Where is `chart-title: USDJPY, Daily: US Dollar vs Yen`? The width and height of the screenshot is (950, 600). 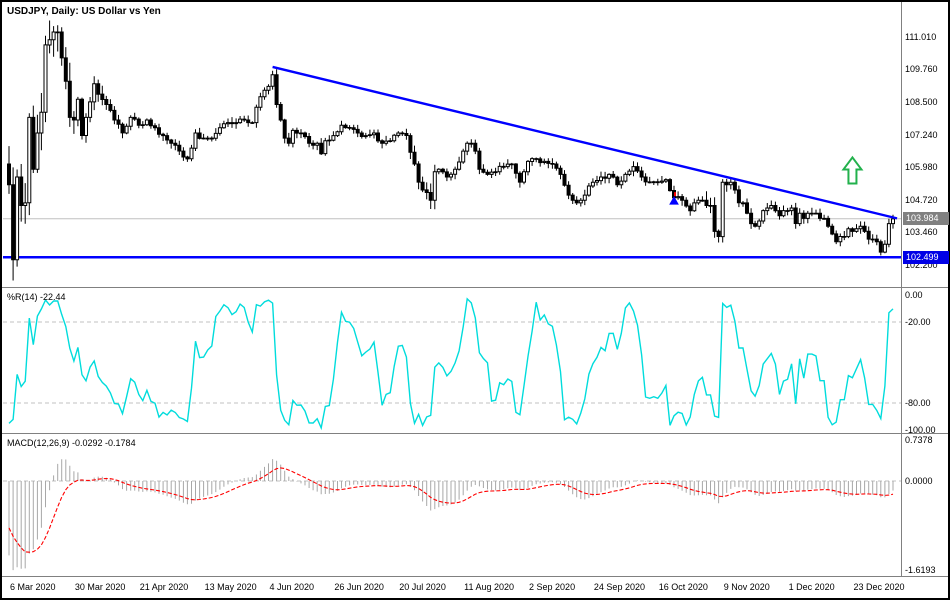
chart-title: USDJPY, Daily: US Dollar vs Yen is located at coordinates (84, 11).